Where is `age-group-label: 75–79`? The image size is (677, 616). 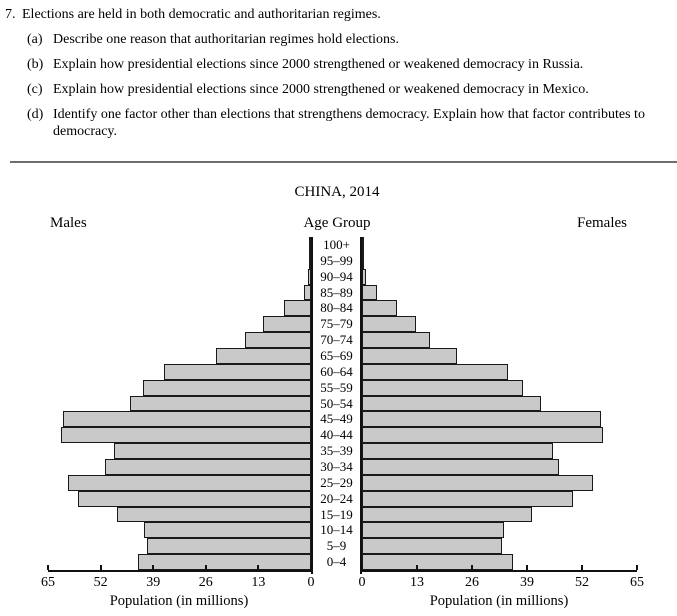
age-group-label: 75–79 is located at coordinates (336, 324).